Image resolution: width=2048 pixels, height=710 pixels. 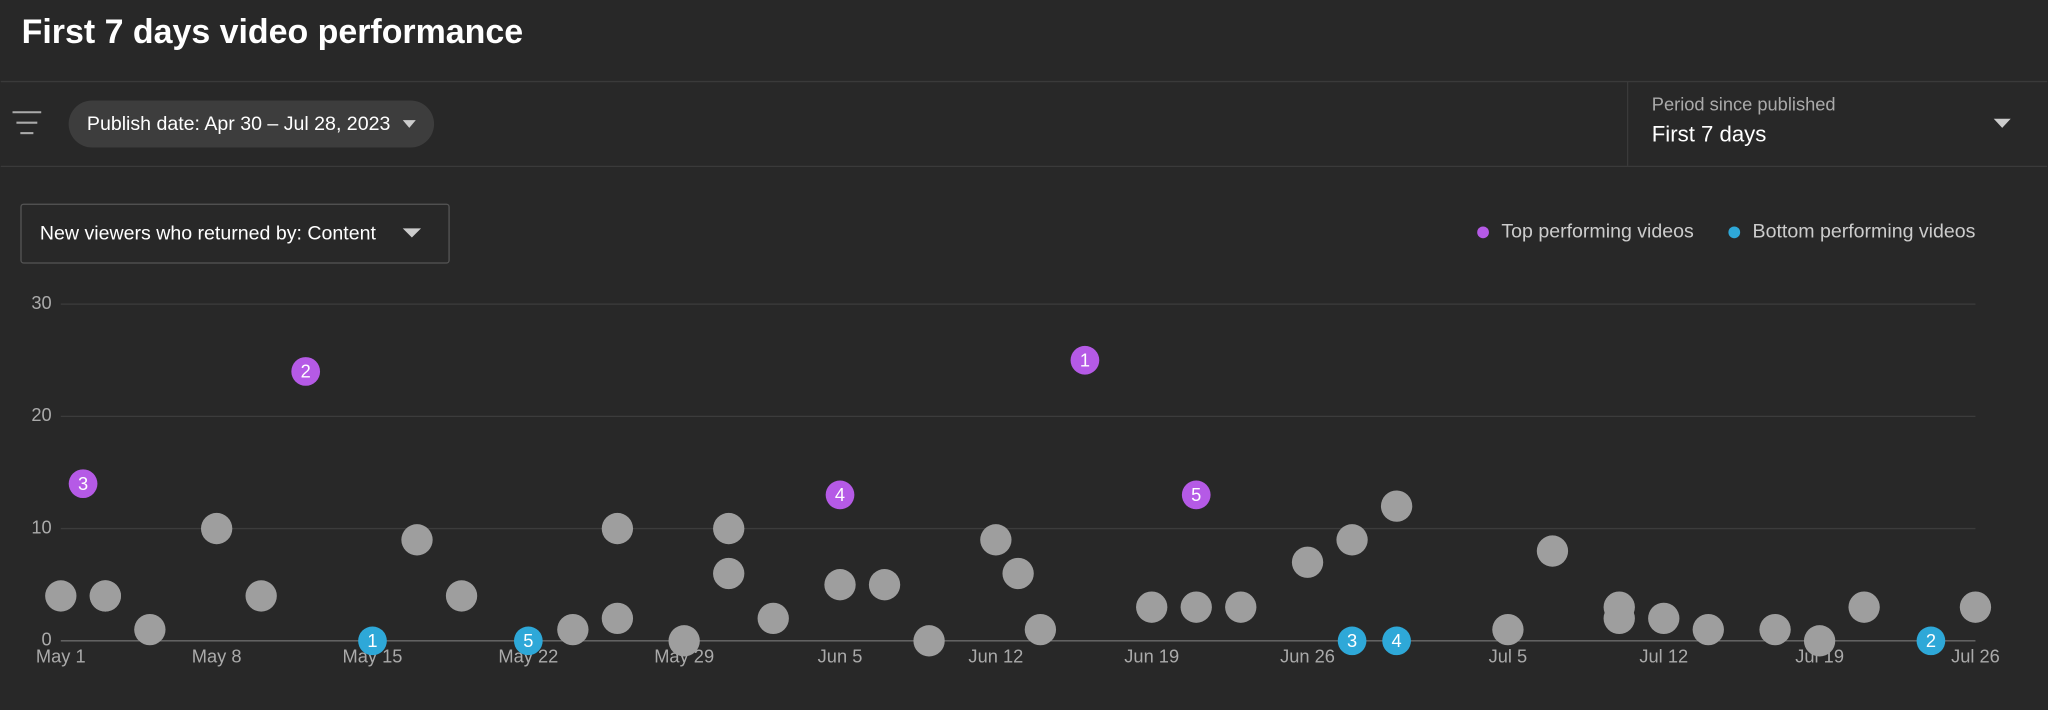 What do you see at coordinates (208, 233) in the screenshot?
I see `metric-label: New viewers who returned by: Content` at bounding box center [208, 233].